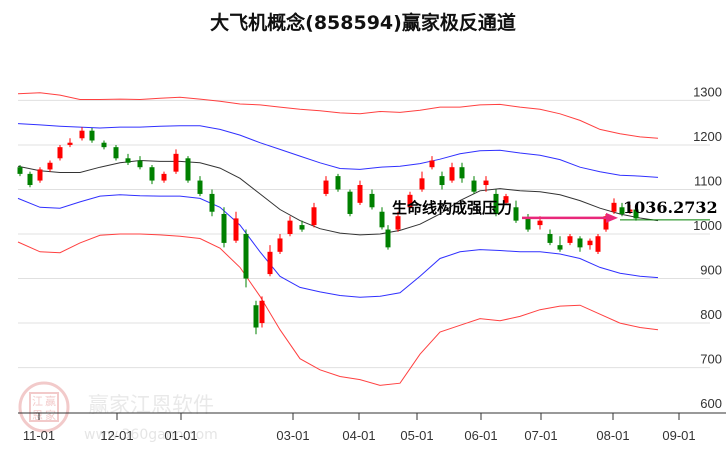 Image resolution: width=726 pixels, height=450 pixels. I want to click on x-axis-label: 09-01, so click(678, 435).